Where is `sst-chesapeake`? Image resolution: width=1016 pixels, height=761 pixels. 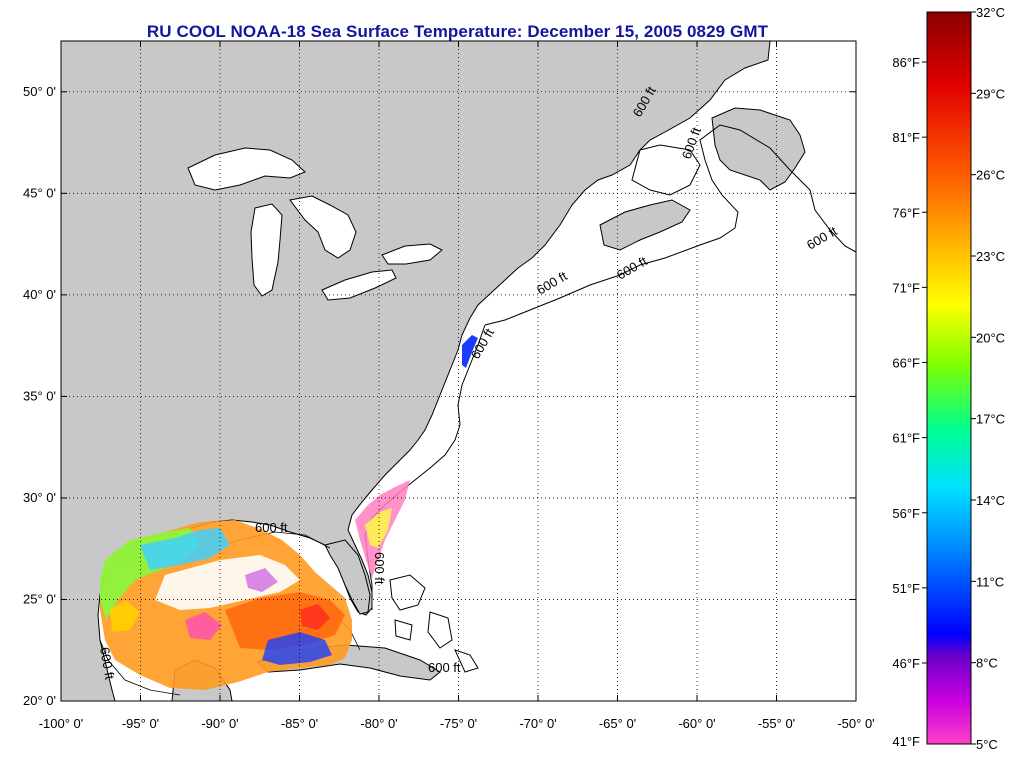
sst-chesapeake is located at coordinates (470, 351).